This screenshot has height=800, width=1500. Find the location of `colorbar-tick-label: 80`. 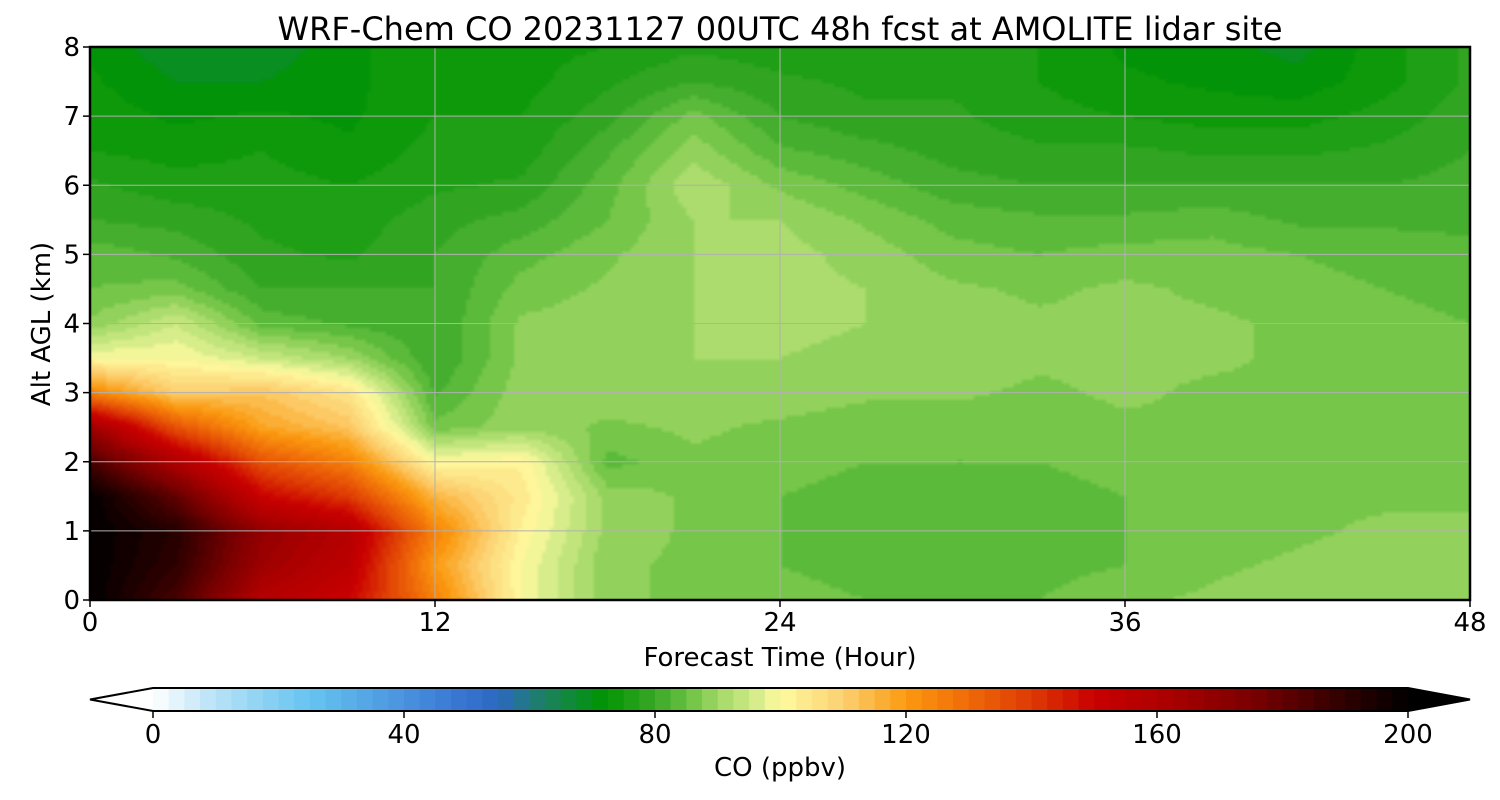

colorbar-tick-label: 80 is located at coordinates (654, 735).